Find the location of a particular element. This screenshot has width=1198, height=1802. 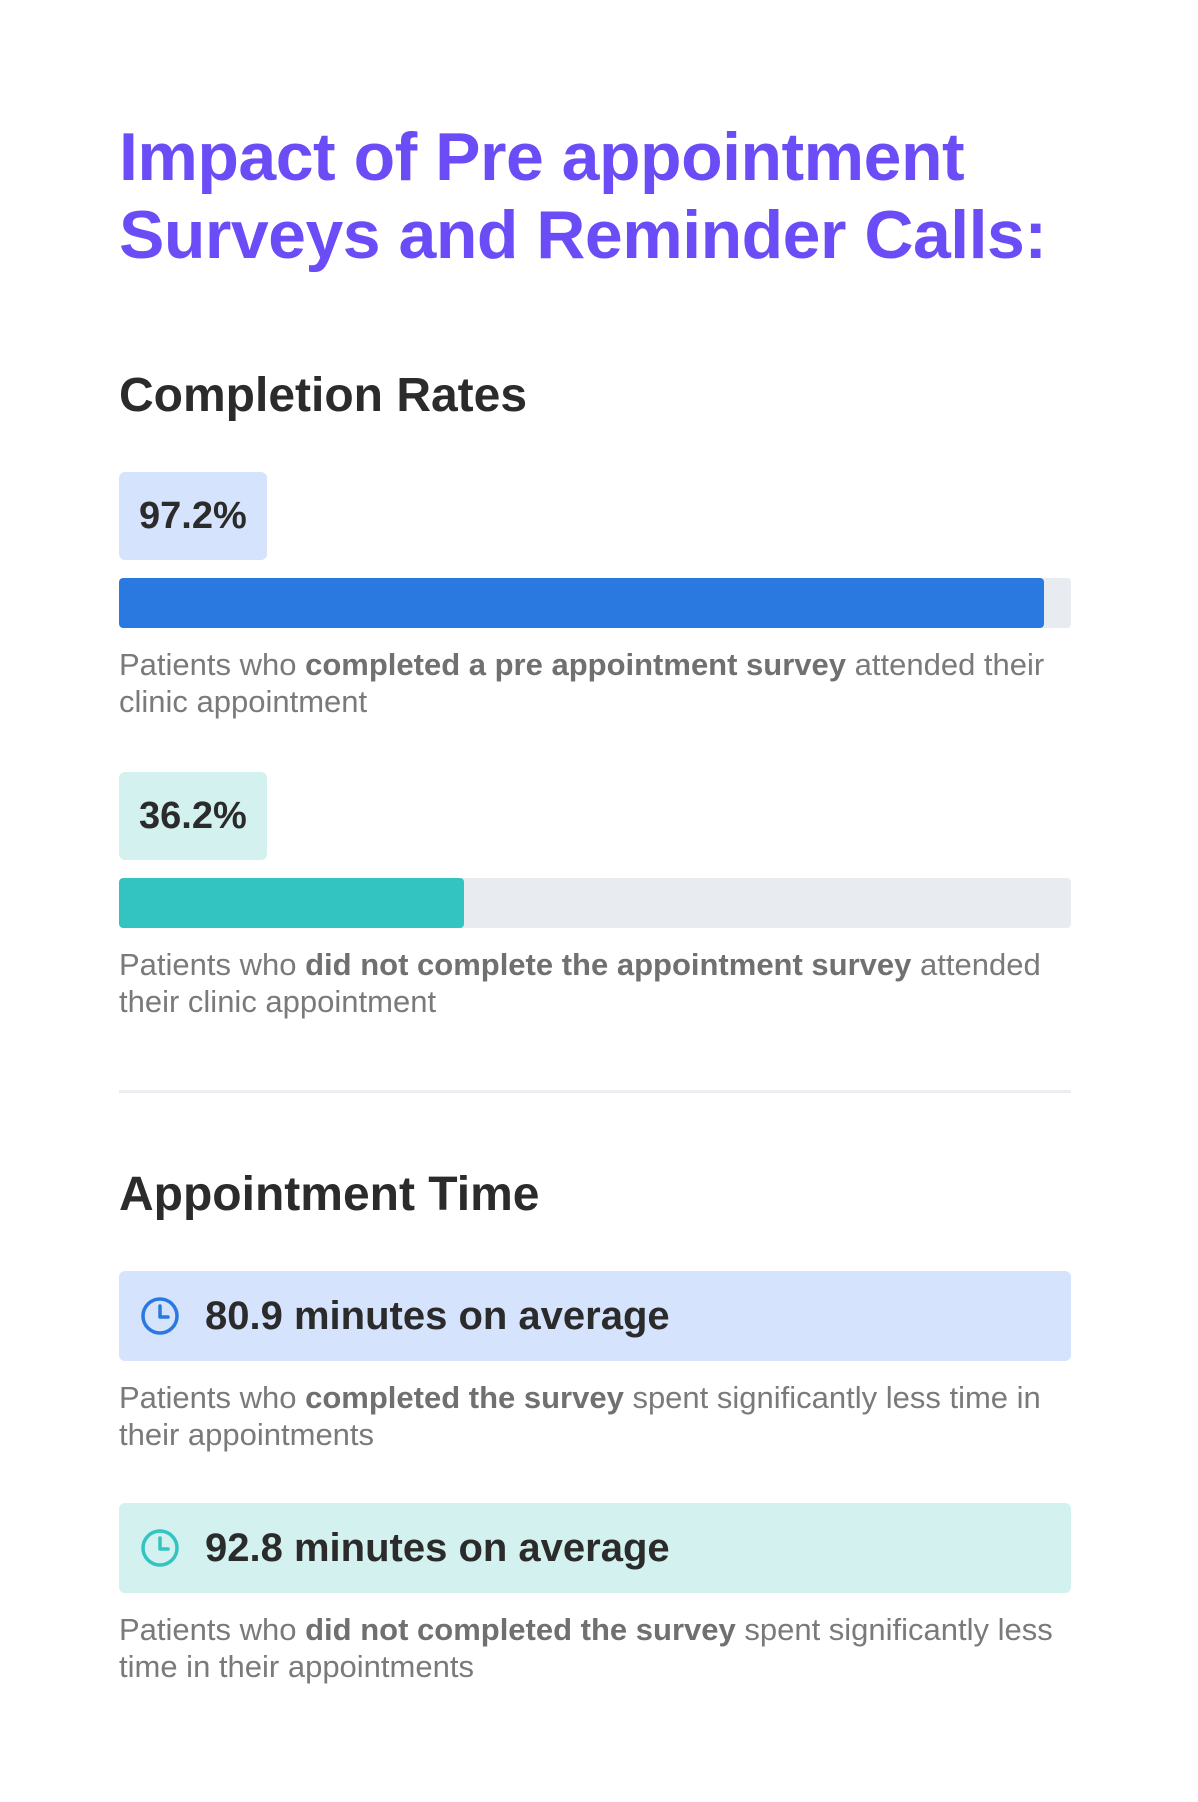

section-divider is located at coordinates (595, 1091).